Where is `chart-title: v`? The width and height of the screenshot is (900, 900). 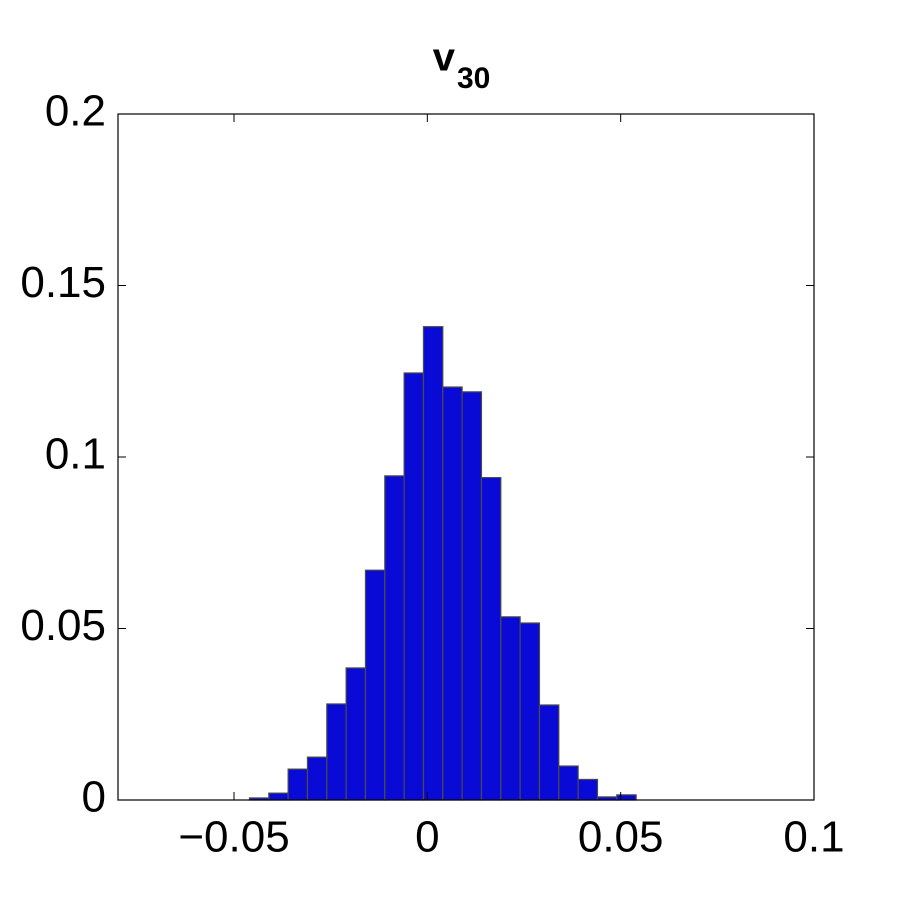
chart-title: v is located at coordinates (444, 58).